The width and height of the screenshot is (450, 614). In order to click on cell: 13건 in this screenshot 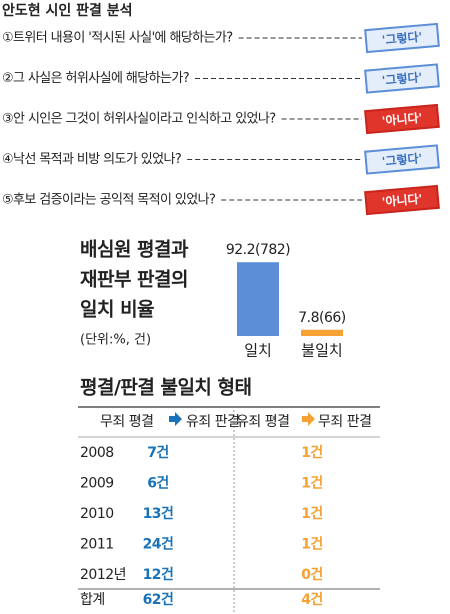, I will do `click(158, 513)`.